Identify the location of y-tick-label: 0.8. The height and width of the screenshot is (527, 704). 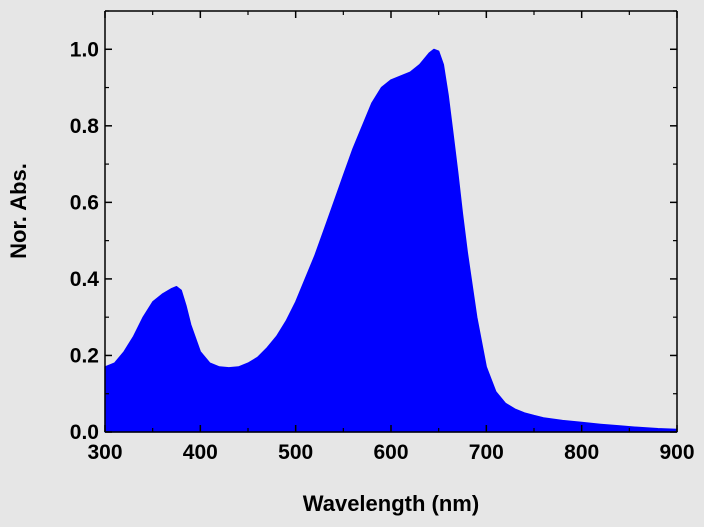
(85, 126).